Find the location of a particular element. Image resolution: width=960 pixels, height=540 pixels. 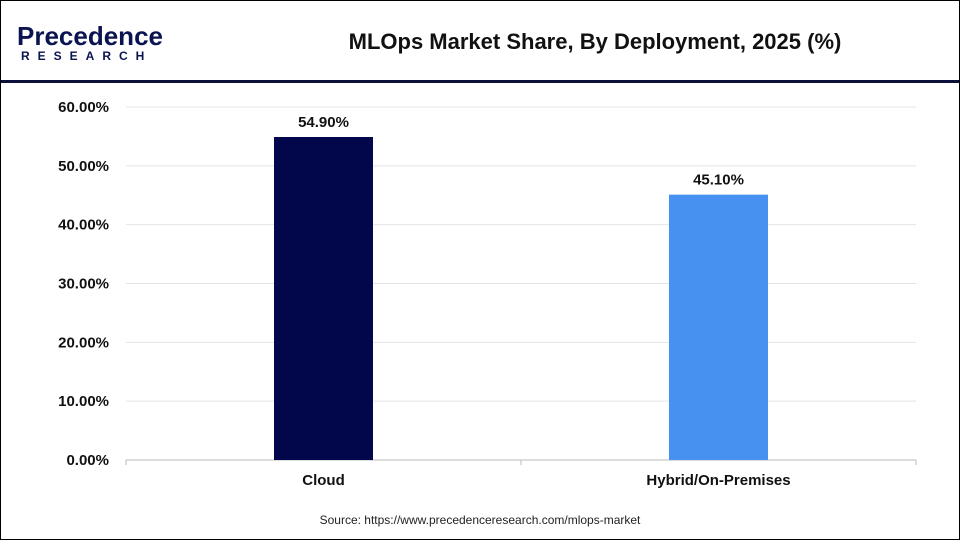

logo: Precedence RESEARCH is located at coordinates (90, 43).